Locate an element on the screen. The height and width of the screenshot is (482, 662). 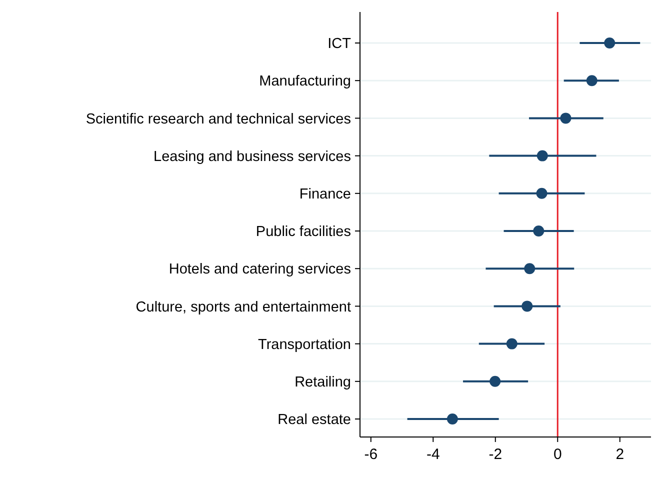
x-tick-label: 2 is located at coordinates (620, 454).